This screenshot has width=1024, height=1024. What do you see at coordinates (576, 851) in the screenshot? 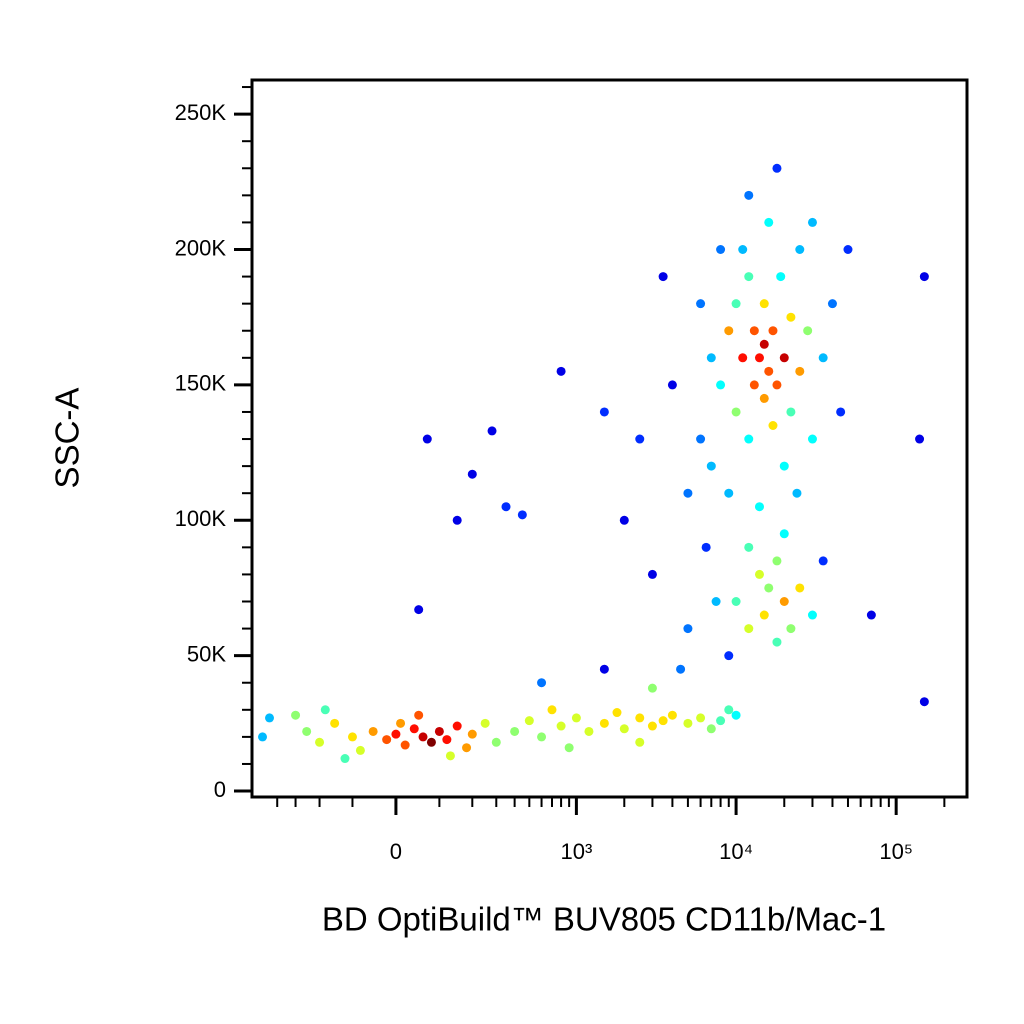
I see `x-tick-label: 10³` at bounding box center [576, 851].